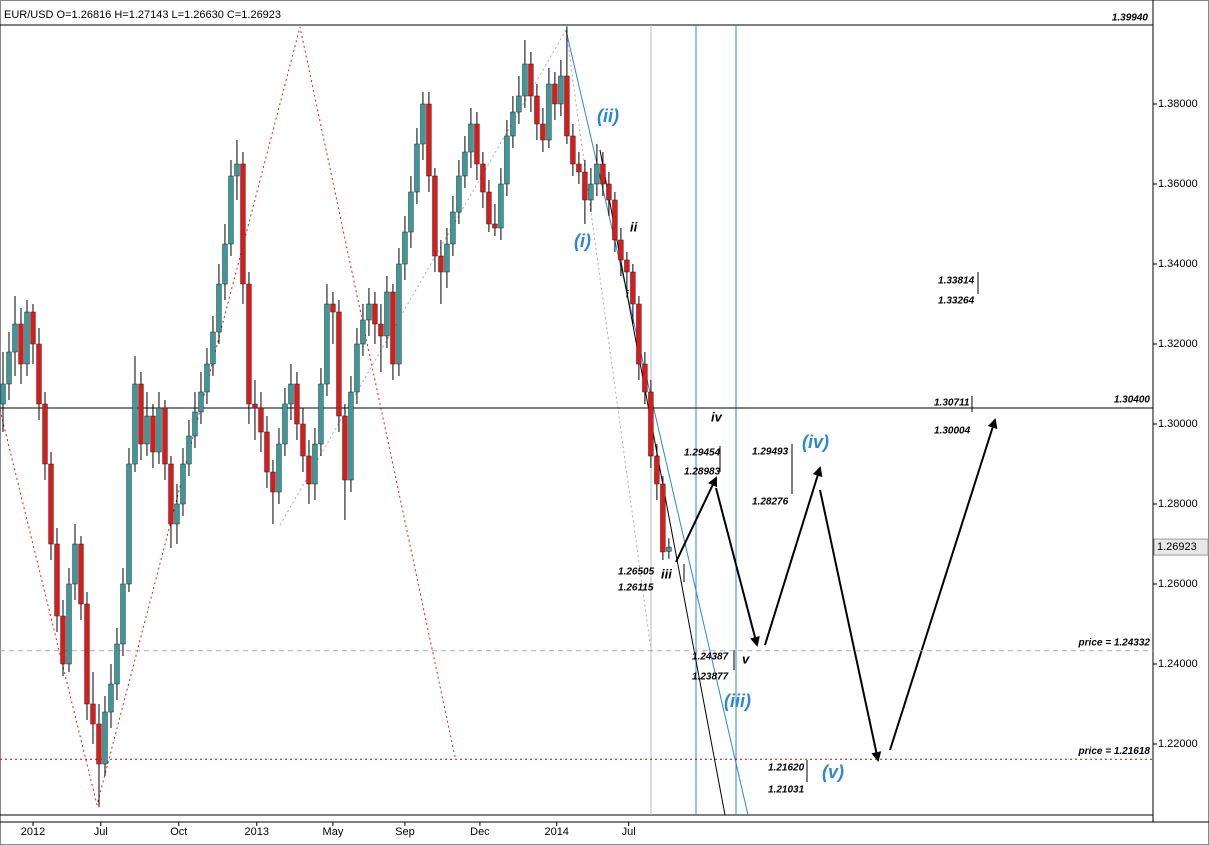 This screenshot has width=1209, height=845. Describe the element at coordinates (1177, 547) in the screenshot. I see `last-price-label: 1.26923` at that location.